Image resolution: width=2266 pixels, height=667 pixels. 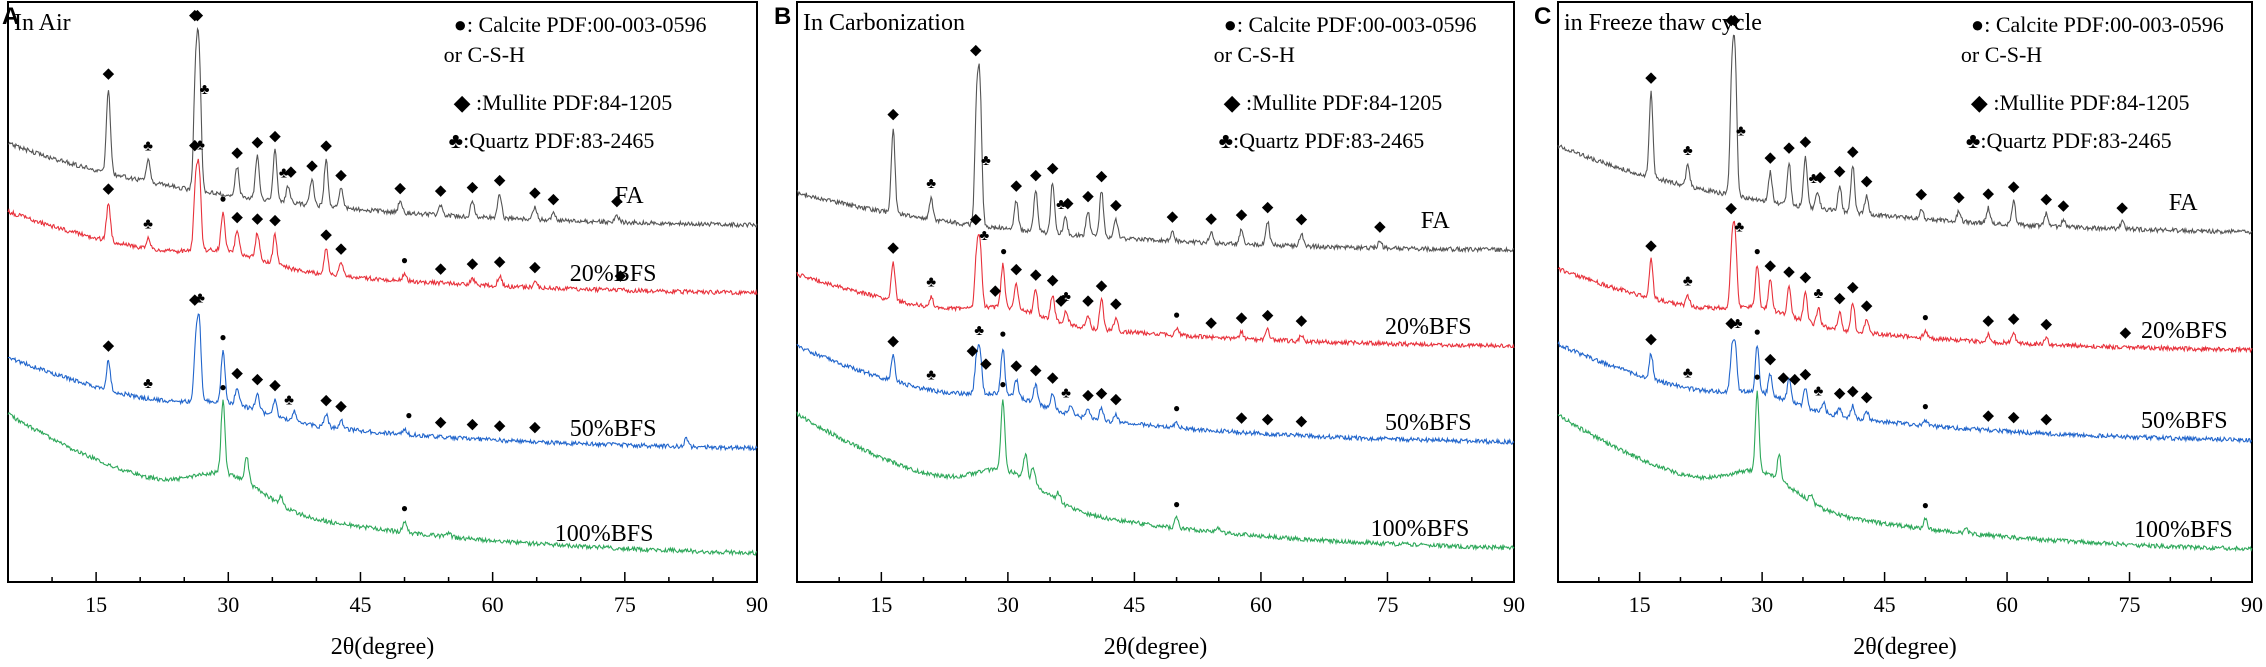 I want to click on panel-title: In Air, so click(x=42, y=23).